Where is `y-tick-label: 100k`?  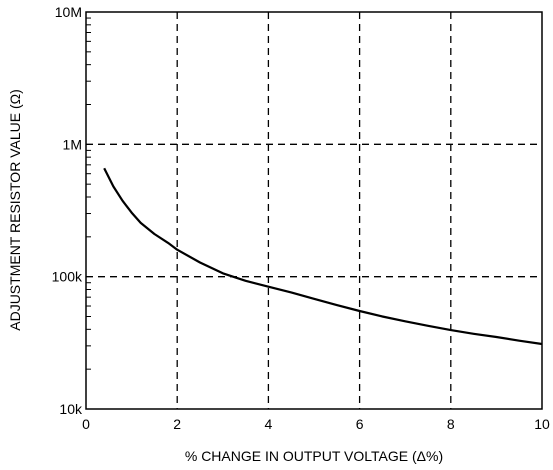 y-tick-label: 100k is located at coordinates (67, 277).